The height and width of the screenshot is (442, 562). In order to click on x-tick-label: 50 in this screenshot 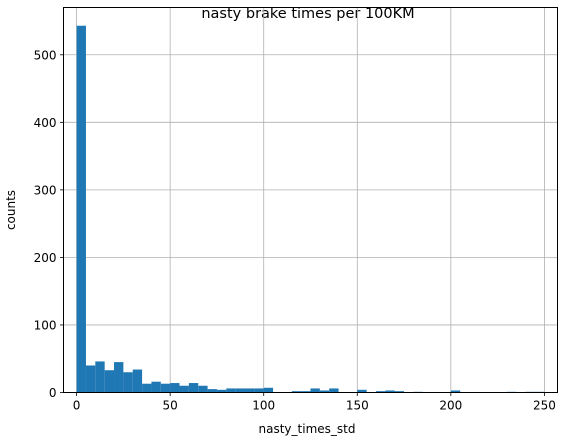, I will do `click(170, 406)`.